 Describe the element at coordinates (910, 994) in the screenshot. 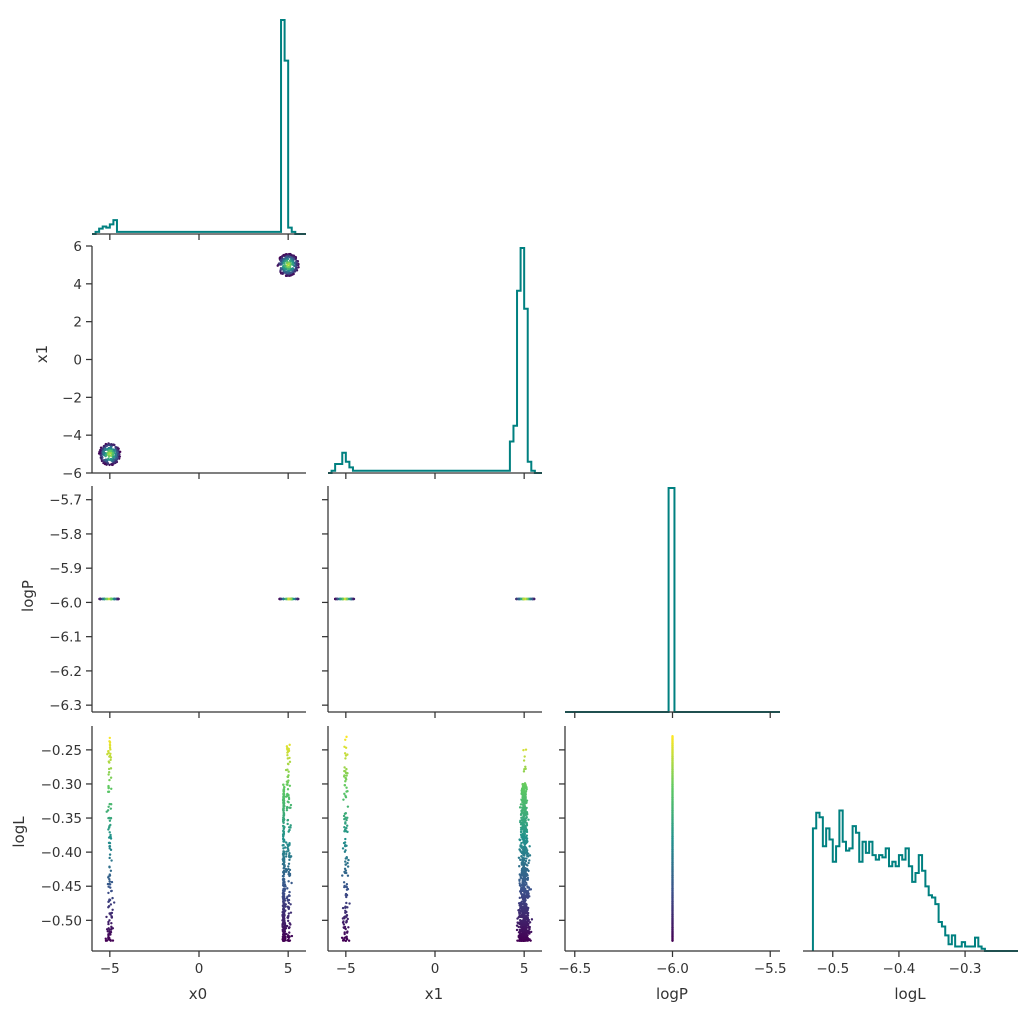

I see `x-label-logL: logL` at that location.